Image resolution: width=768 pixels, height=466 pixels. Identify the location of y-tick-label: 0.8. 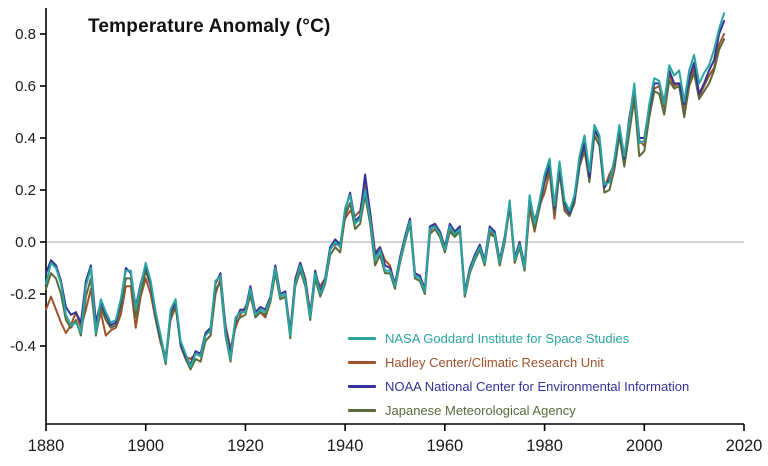
(25, 34).